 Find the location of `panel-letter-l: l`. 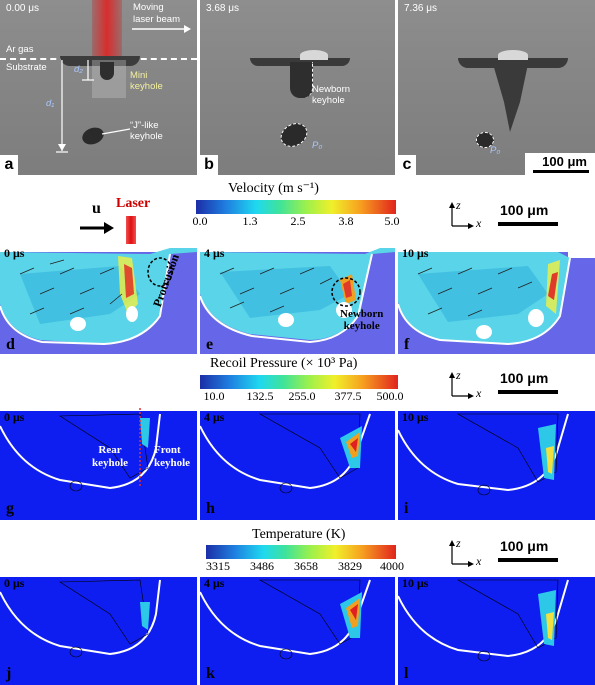

panel-letter-l: l is located at coordinates (406, 673).